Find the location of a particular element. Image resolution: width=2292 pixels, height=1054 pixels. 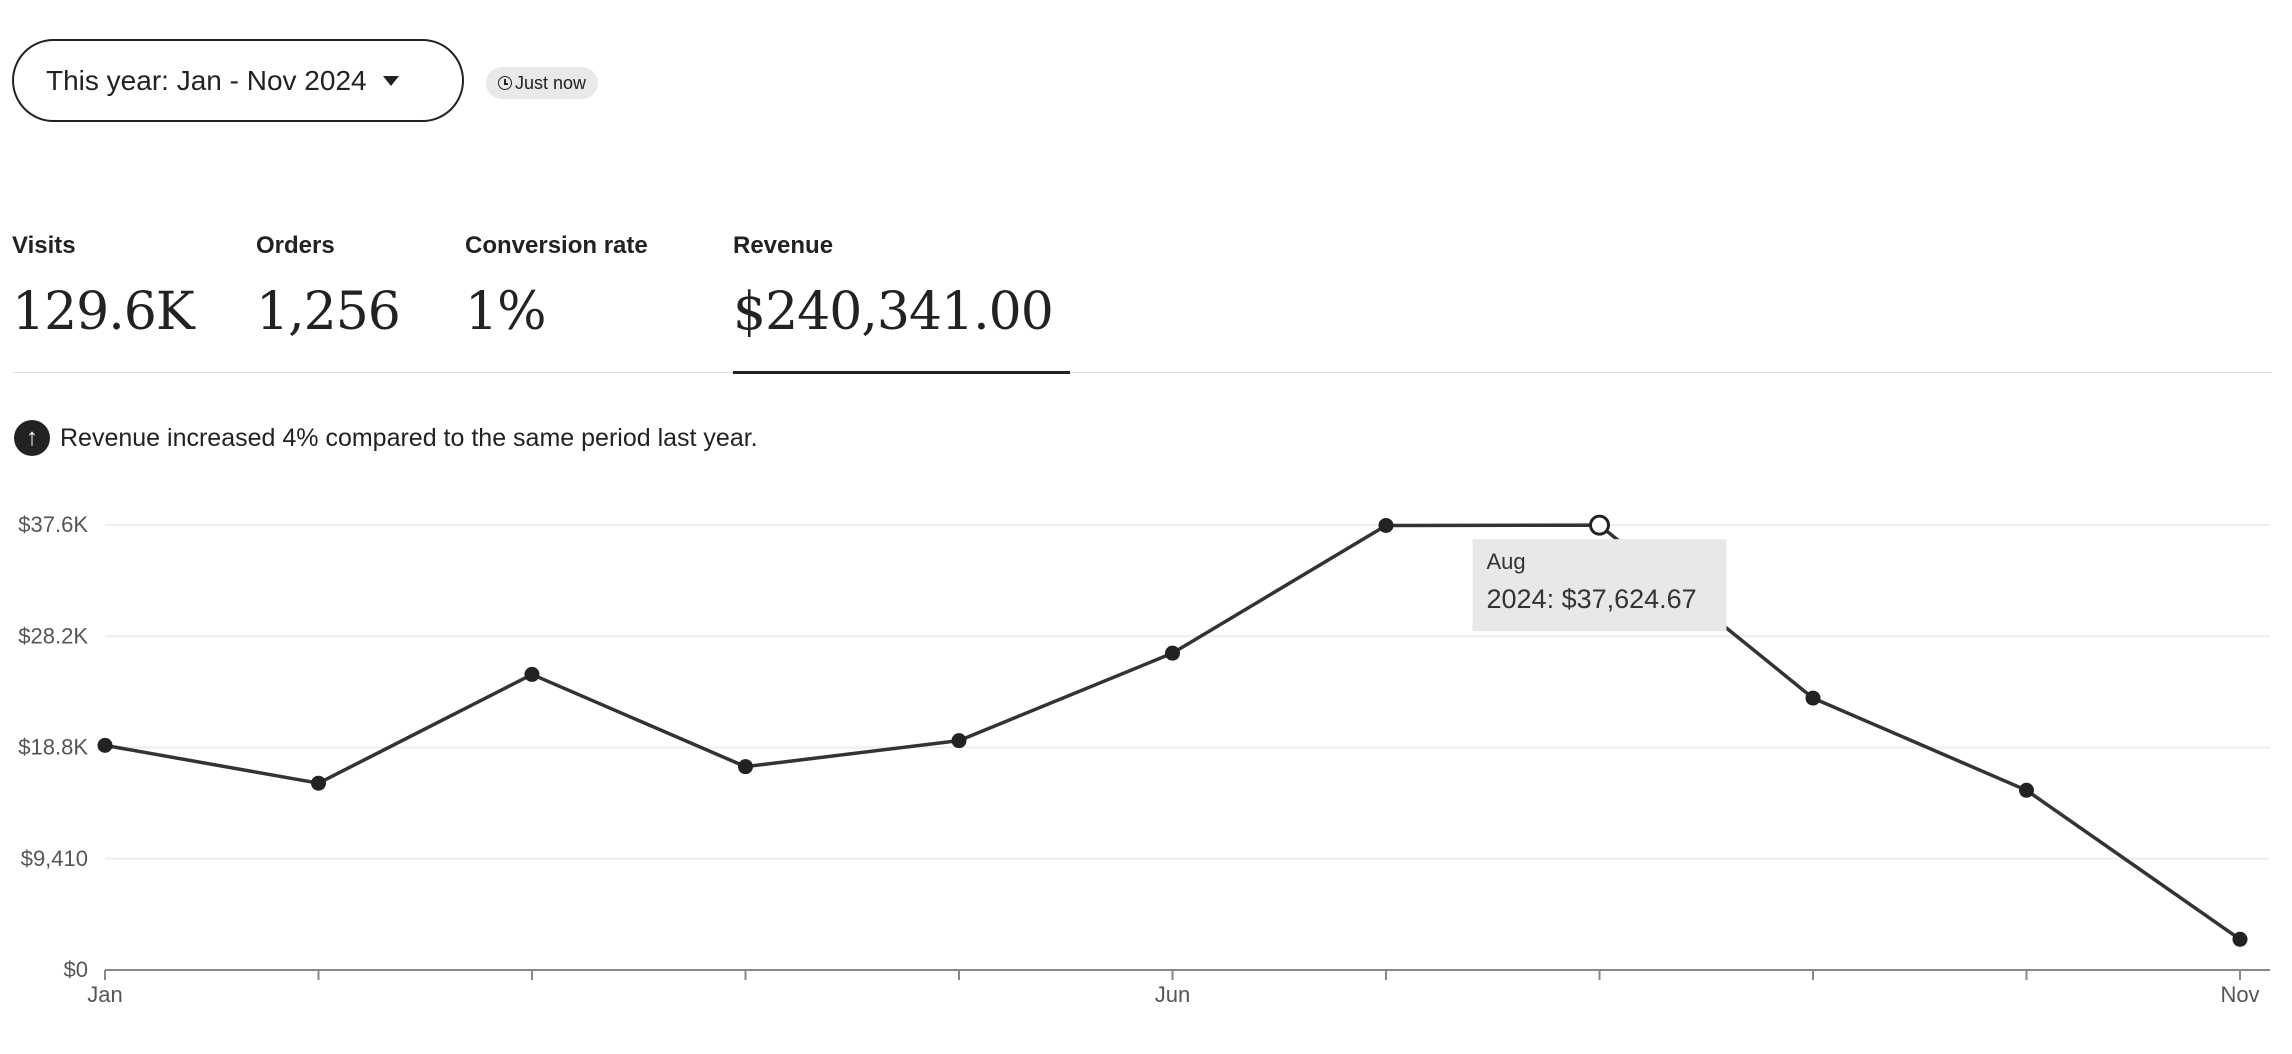

tooltip-title: Aug is located at coordinates (1506, 561).